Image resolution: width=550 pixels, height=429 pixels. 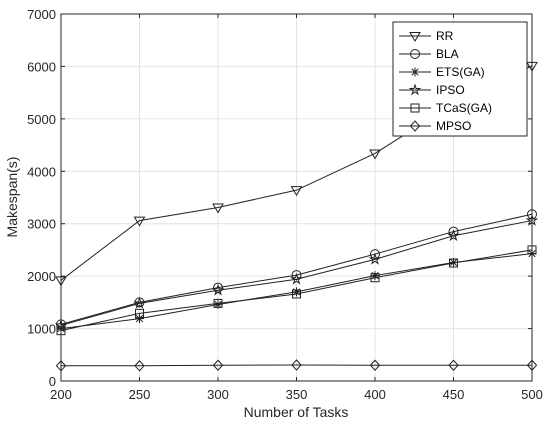 What do you see at coordinates (41, 224) in the screenshot?
I see `y-tick-label: 3000` at bounding box center [41, 224].